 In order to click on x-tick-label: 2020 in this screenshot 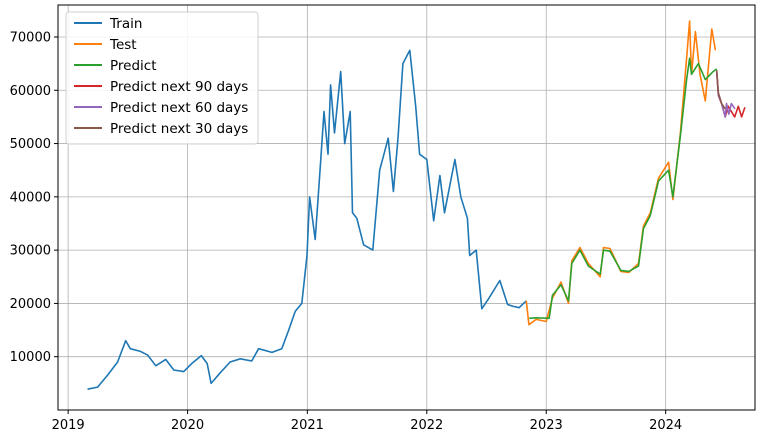, I will do `click(187, 425)`.